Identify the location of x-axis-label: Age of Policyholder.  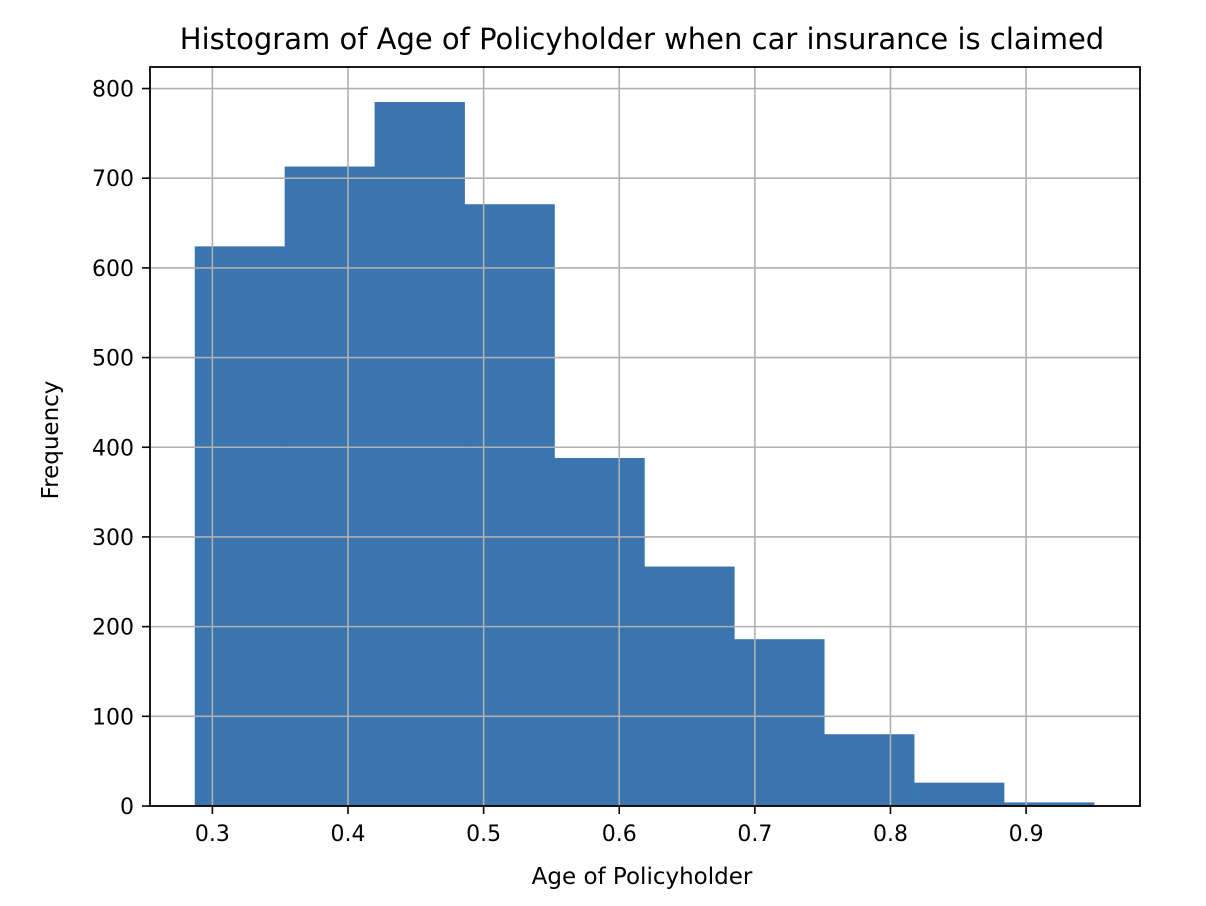
(642, 877).